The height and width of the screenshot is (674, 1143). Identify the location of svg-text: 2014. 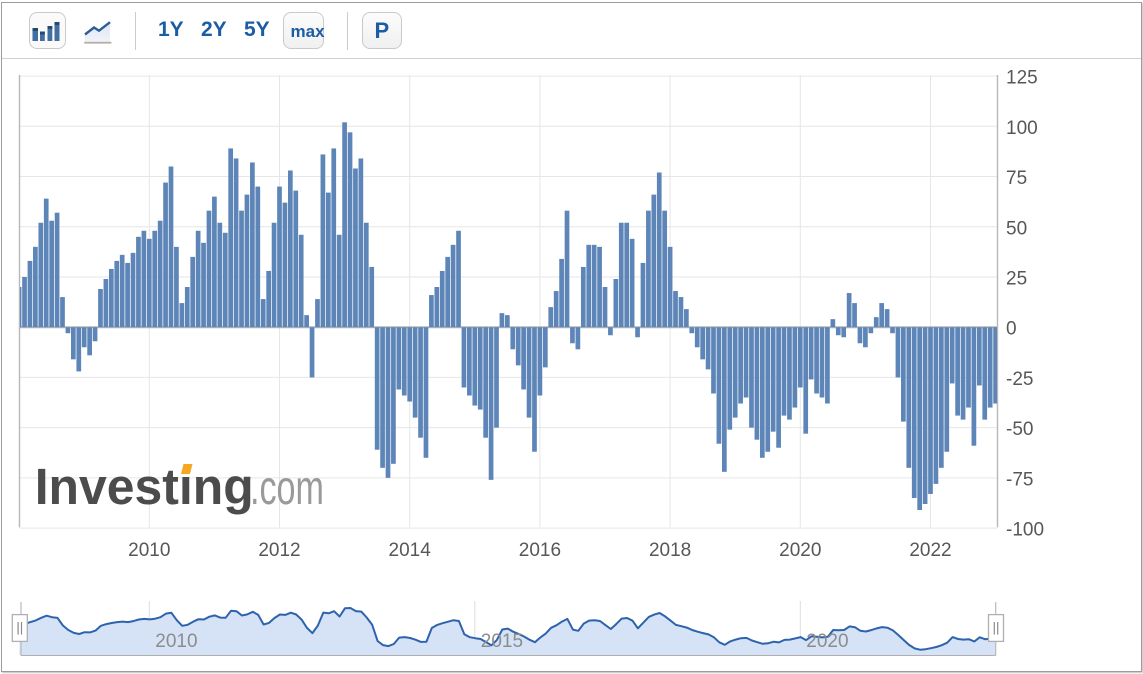
(410, 550).